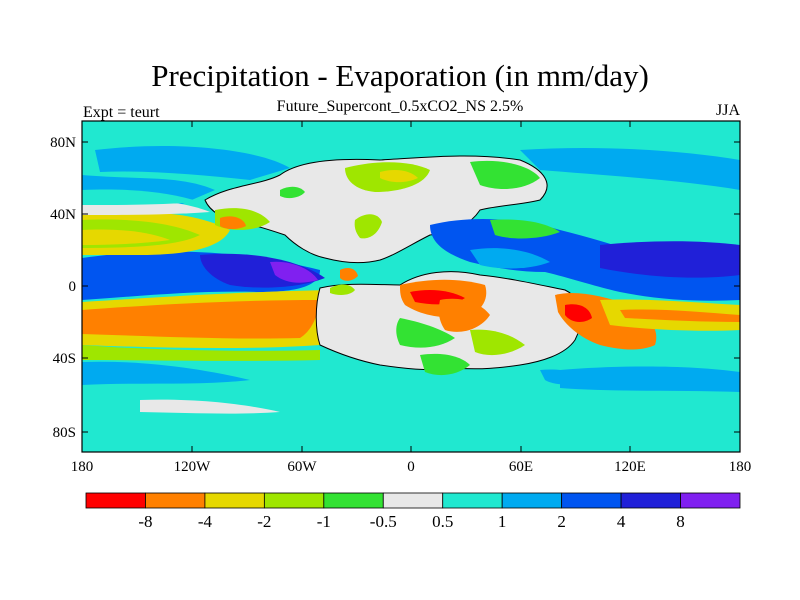  Describe the element at coordinates (502, 521) in the screenshot. I see `colorbar-label: 1` at that location.